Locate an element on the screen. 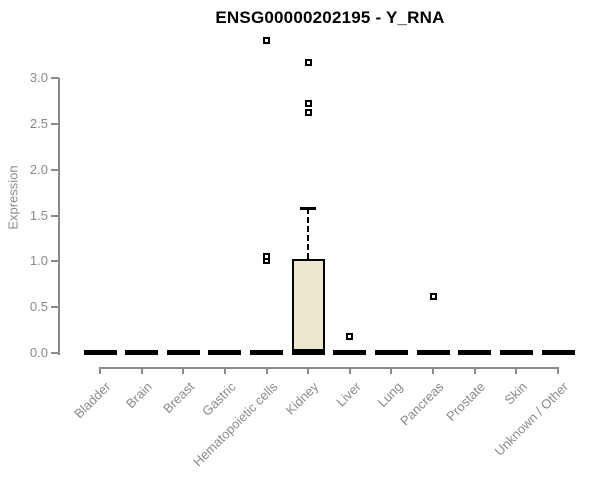 The height and width of the screenshot is (500, 600). y-tick-label: 0.5 is located at coordinates (38, 307).